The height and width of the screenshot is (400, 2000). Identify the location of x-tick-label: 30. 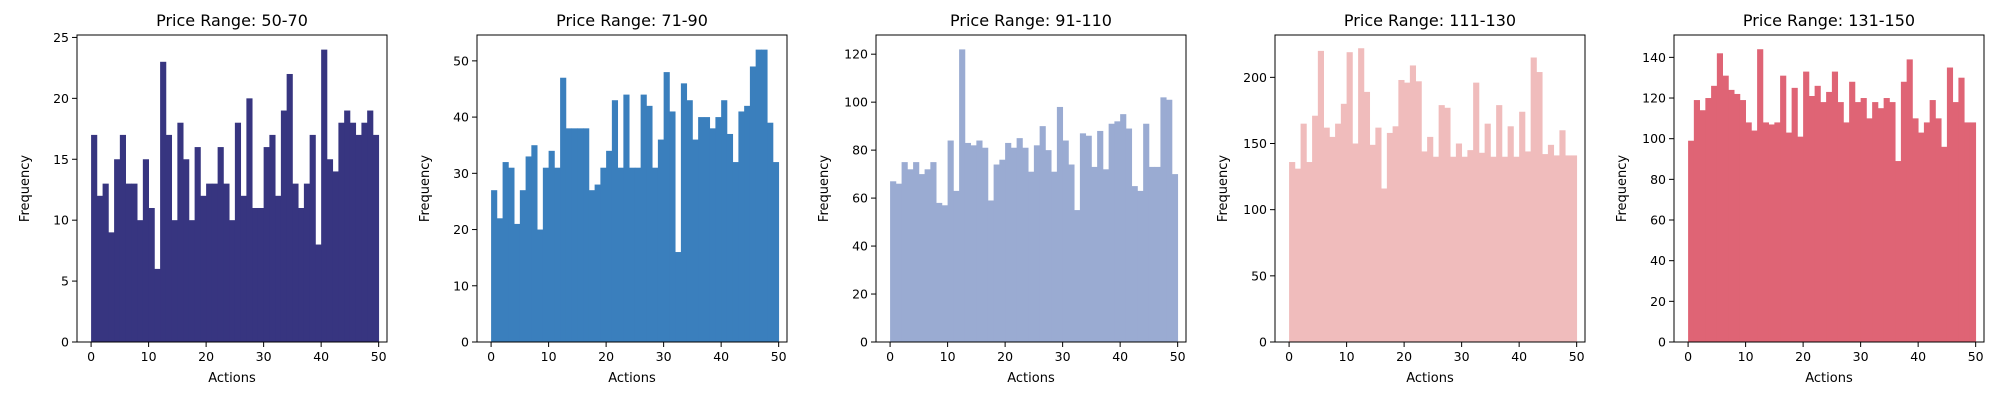
(1462, 356).